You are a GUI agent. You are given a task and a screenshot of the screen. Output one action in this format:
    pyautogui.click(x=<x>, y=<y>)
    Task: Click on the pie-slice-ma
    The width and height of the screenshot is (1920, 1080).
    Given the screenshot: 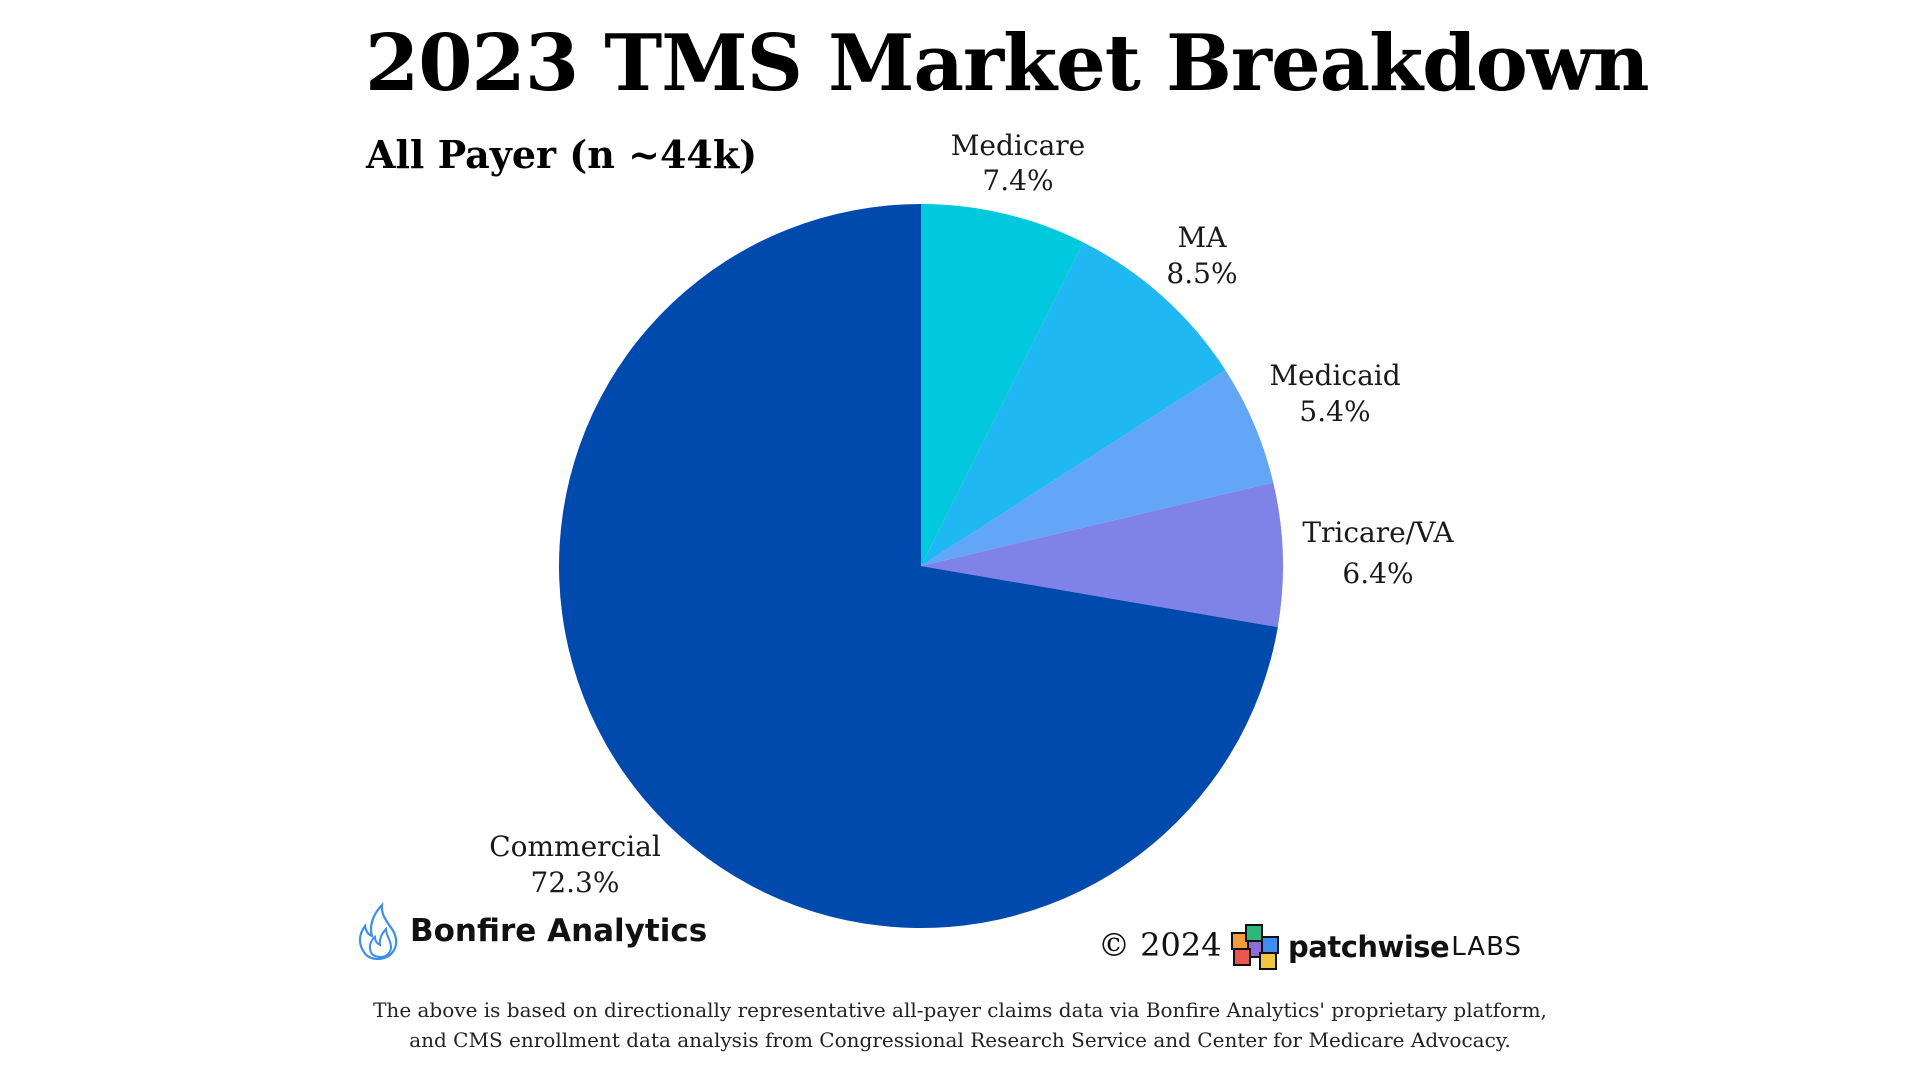 What is the action you would take?
    pyautogui.click(x=1073, y=404)
    